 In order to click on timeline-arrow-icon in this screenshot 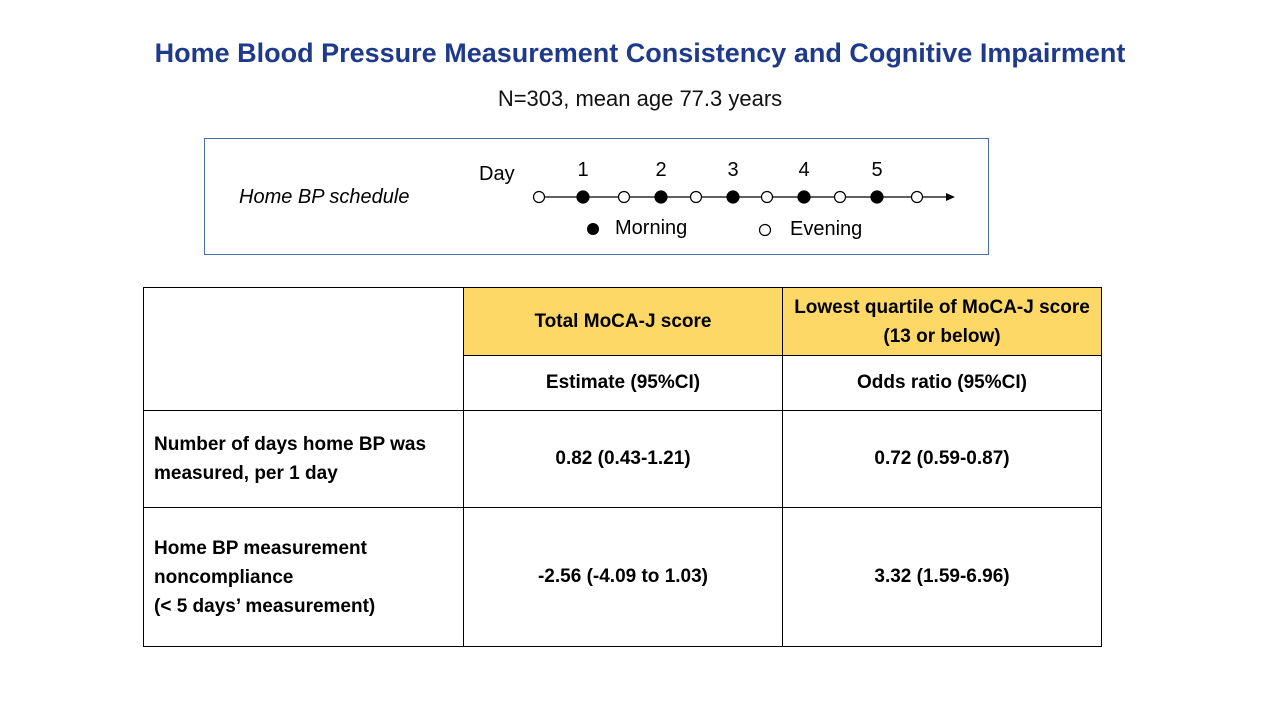, I will do `click(950, 197)`.